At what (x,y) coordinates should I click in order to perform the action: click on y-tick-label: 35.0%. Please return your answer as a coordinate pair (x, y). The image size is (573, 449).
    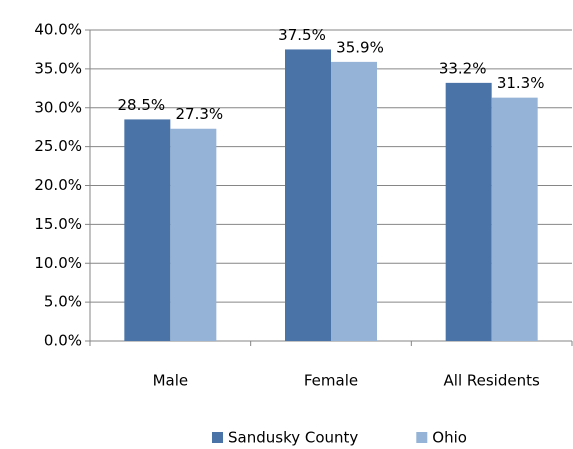
    Looking at the image, I should click on (58, 68).